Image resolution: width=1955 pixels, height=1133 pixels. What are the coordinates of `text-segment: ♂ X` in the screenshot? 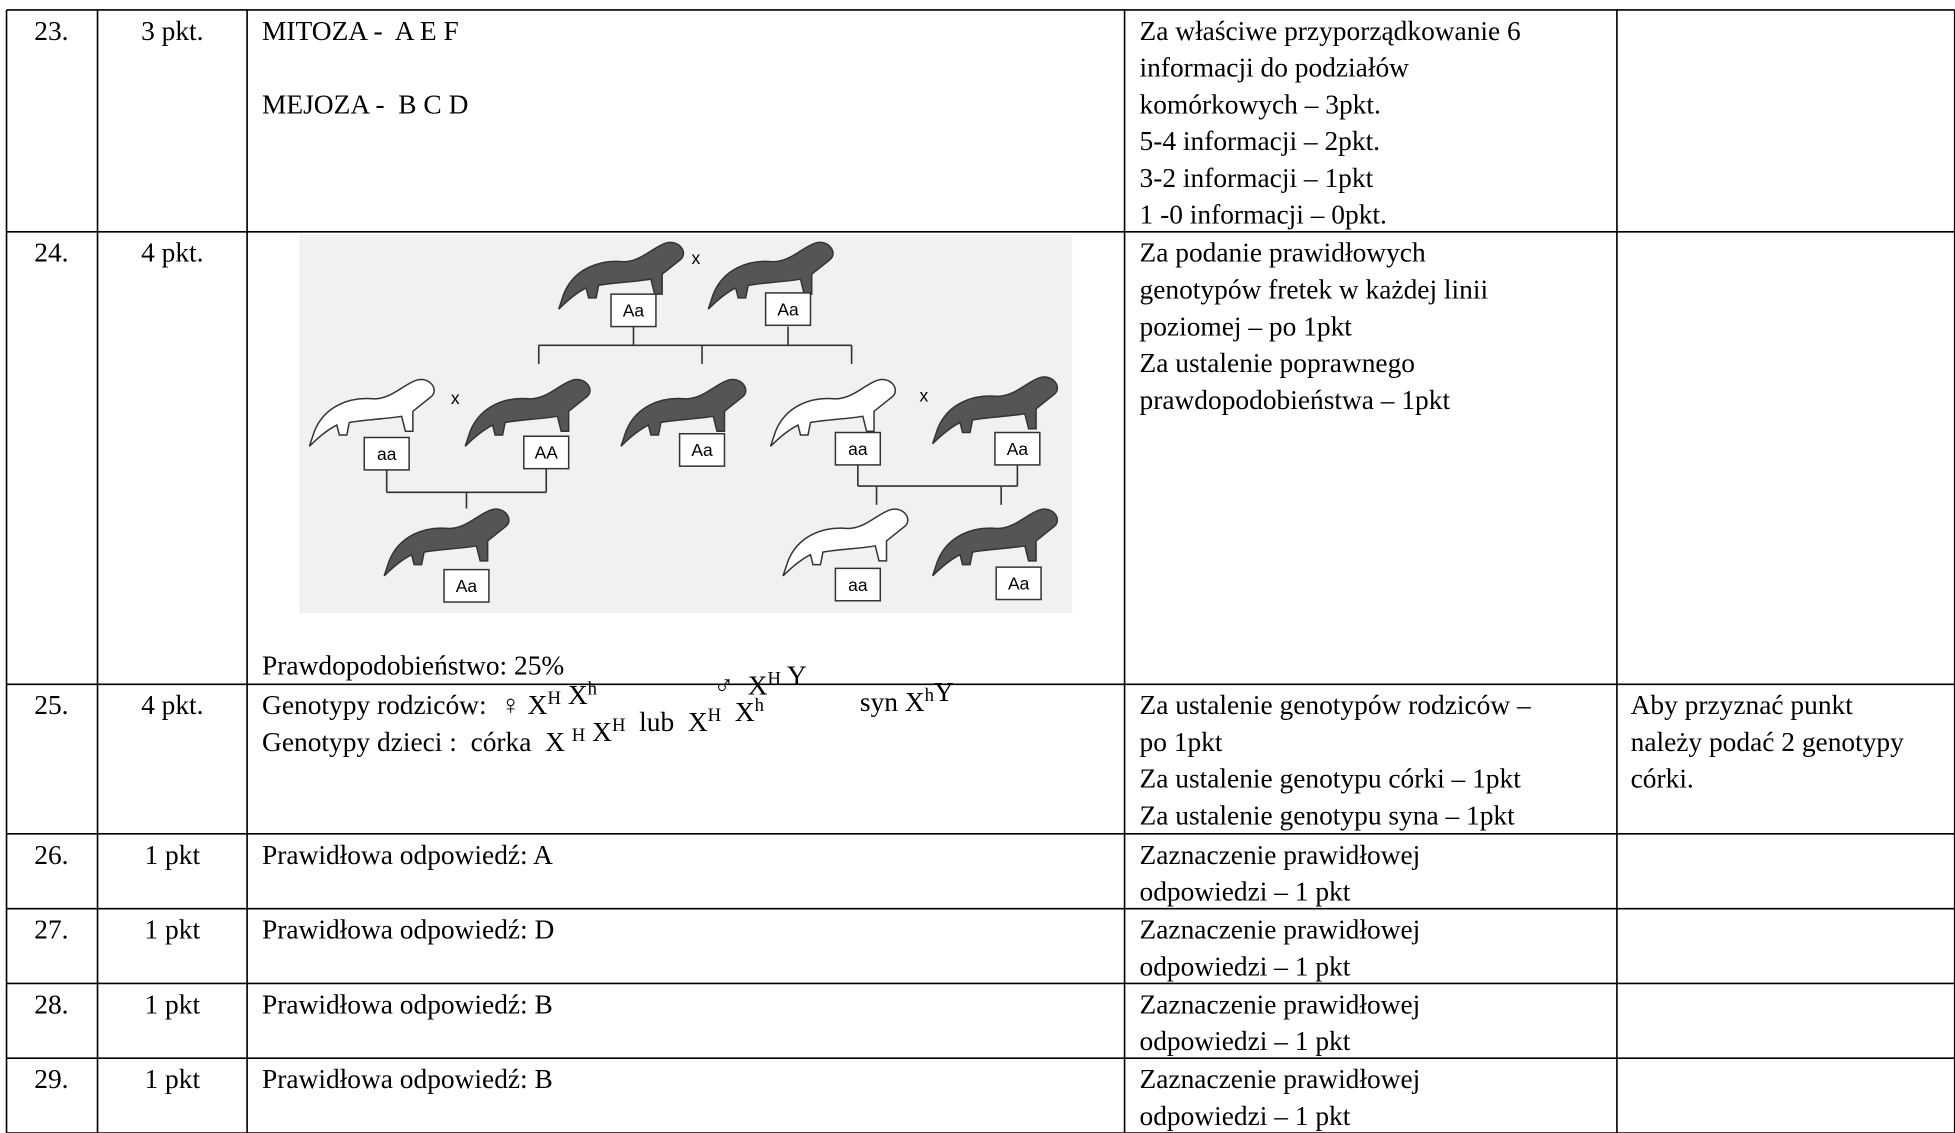 It's located at (682, 685).